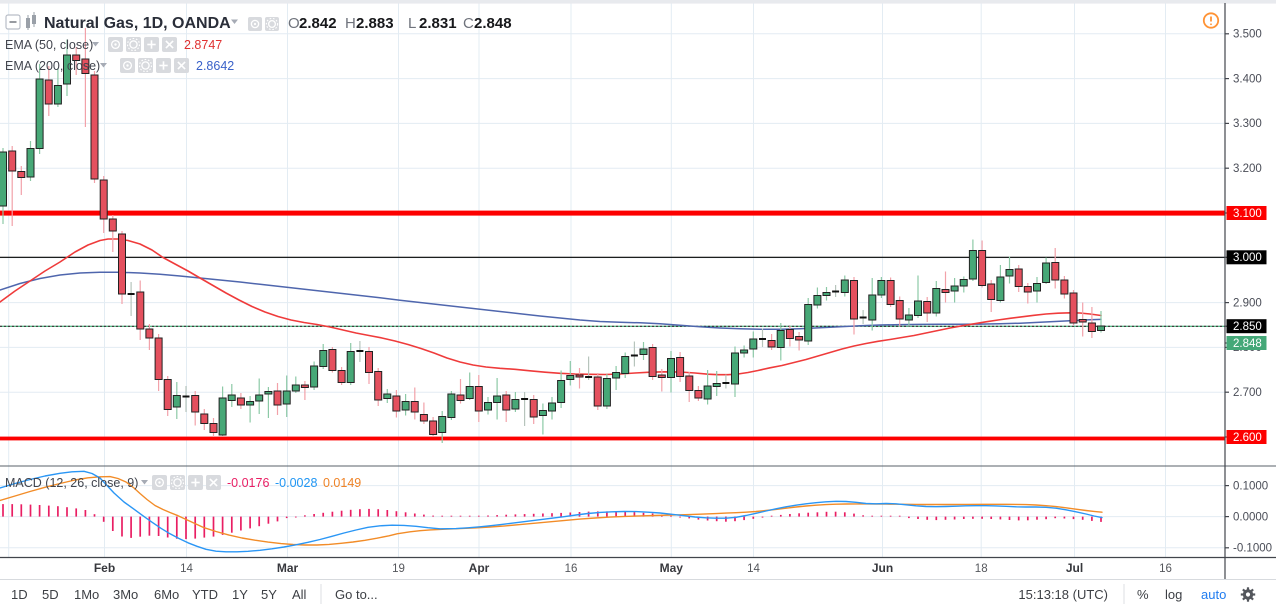 The height and width of the screenshot is (609, 1276). Describe the element at coordinates (1247, 169) in the screenshot. I see `svg-text: 3.200` at that location.